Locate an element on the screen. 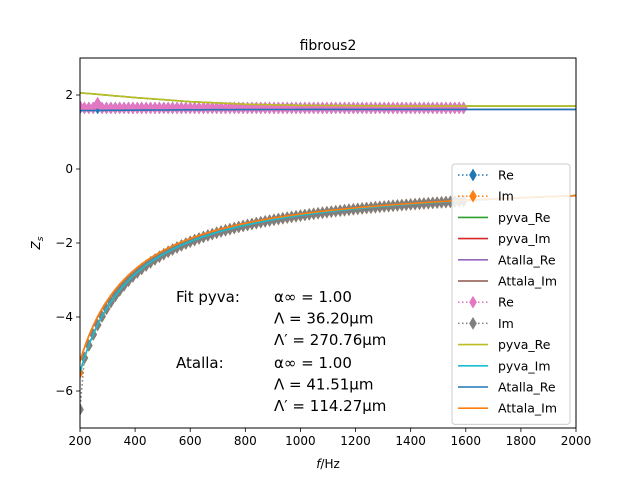 Image resolution: width=640 pixels, height=480 pixels. y-tick-label: −6 is located at coordinates (64, 391).